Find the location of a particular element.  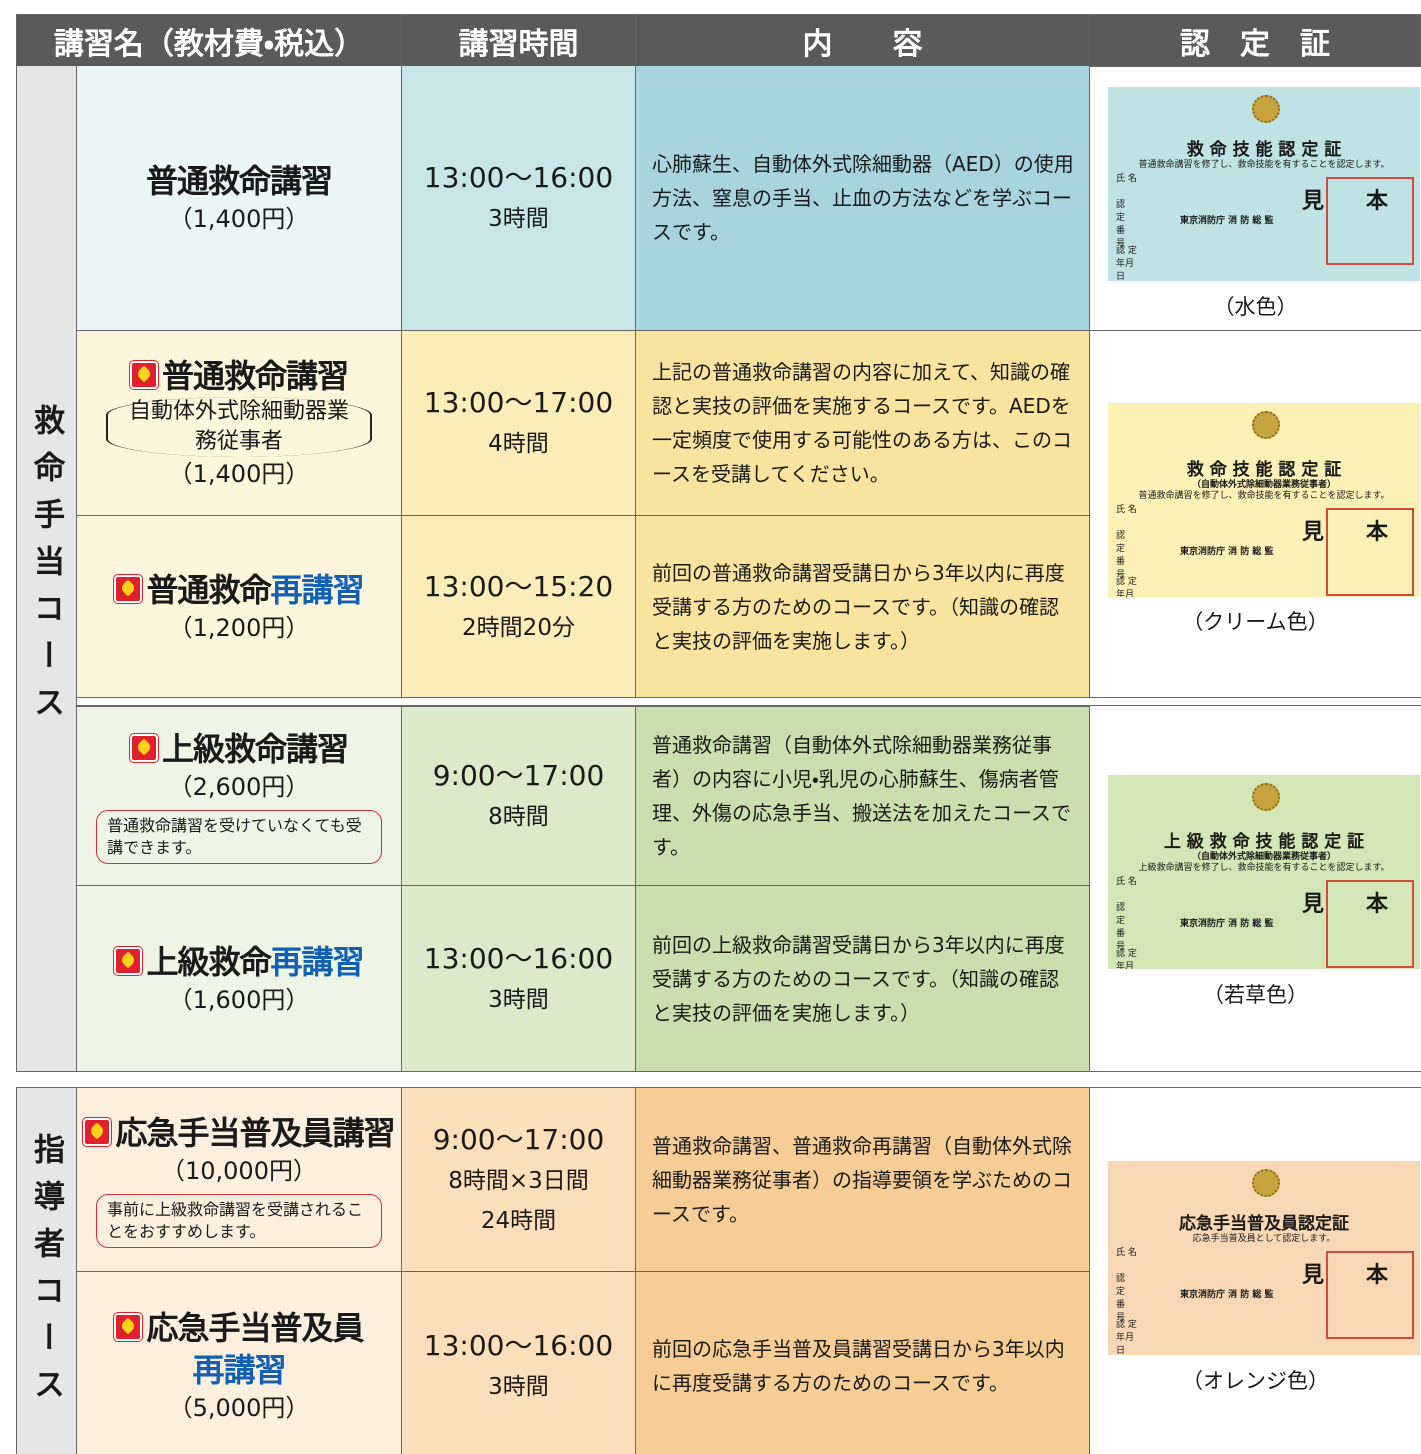

course-name-text: 上級救命 is located at coordinates (208, 961).